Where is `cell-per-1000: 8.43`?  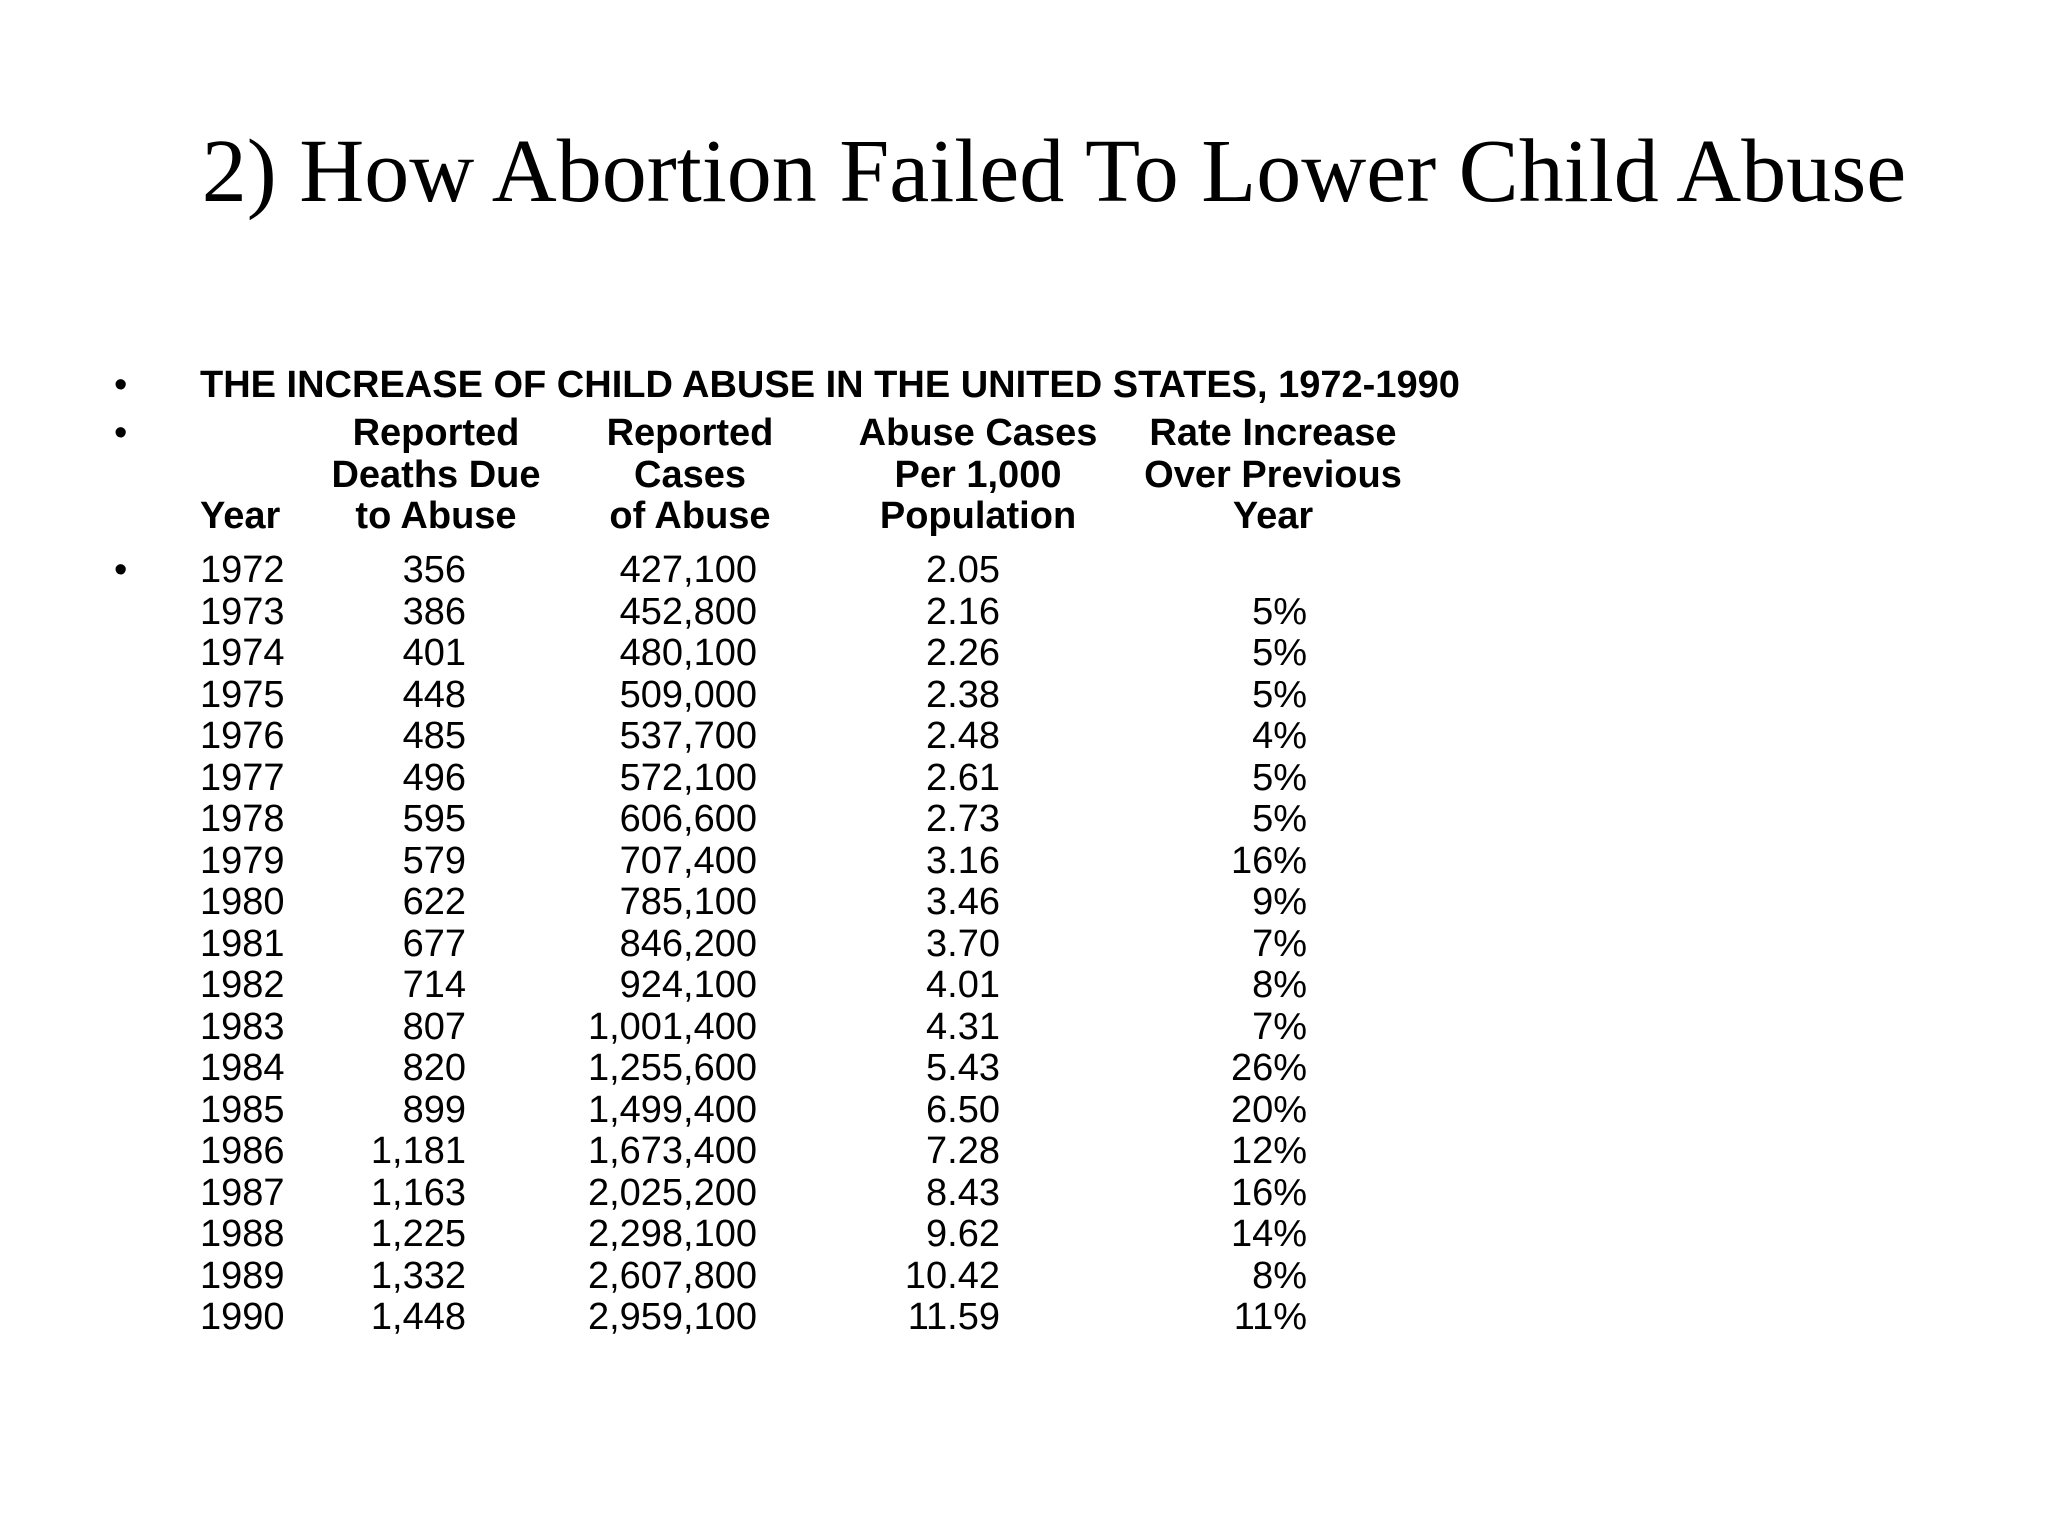 cell-per-1000: 8.43 is located at coordinates (963, 1192).